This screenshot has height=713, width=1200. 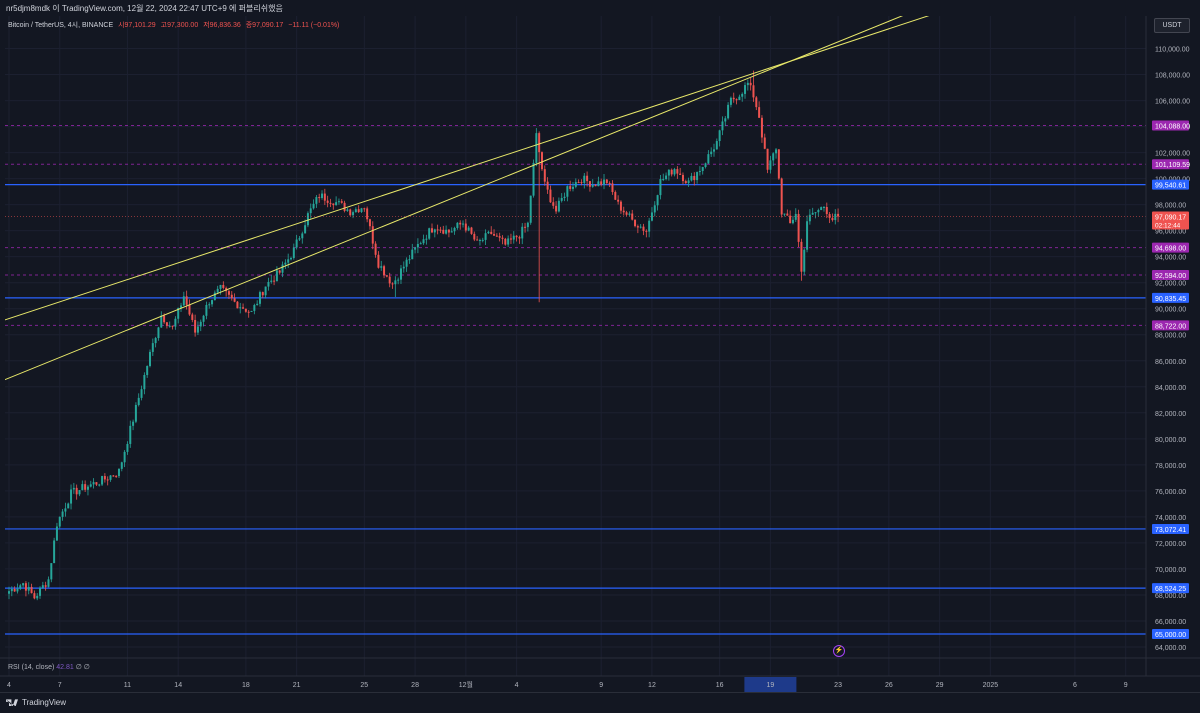 I want to click on y-tick-label: 94,000.00, so click(x=1170, y=258).